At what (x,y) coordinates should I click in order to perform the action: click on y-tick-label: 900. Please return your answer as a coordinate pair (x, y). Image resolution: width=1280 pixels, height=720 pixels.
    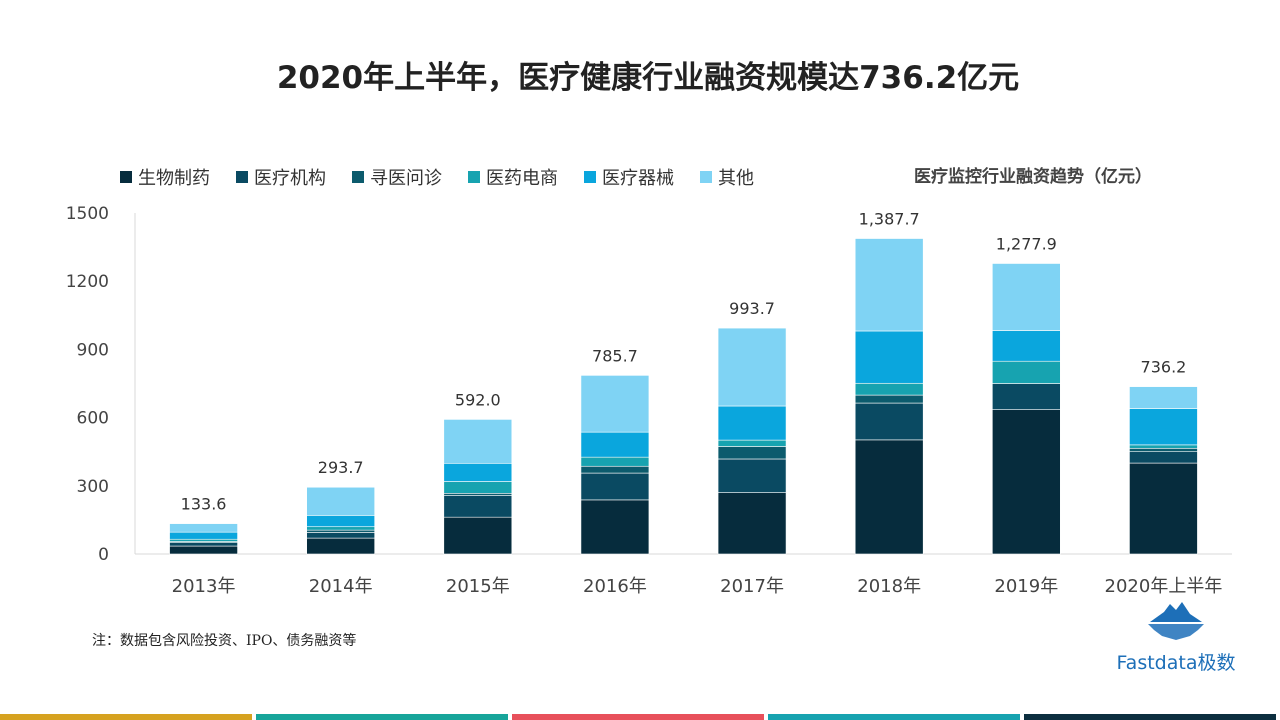
    Looking at the image, I should click on (93, 350).